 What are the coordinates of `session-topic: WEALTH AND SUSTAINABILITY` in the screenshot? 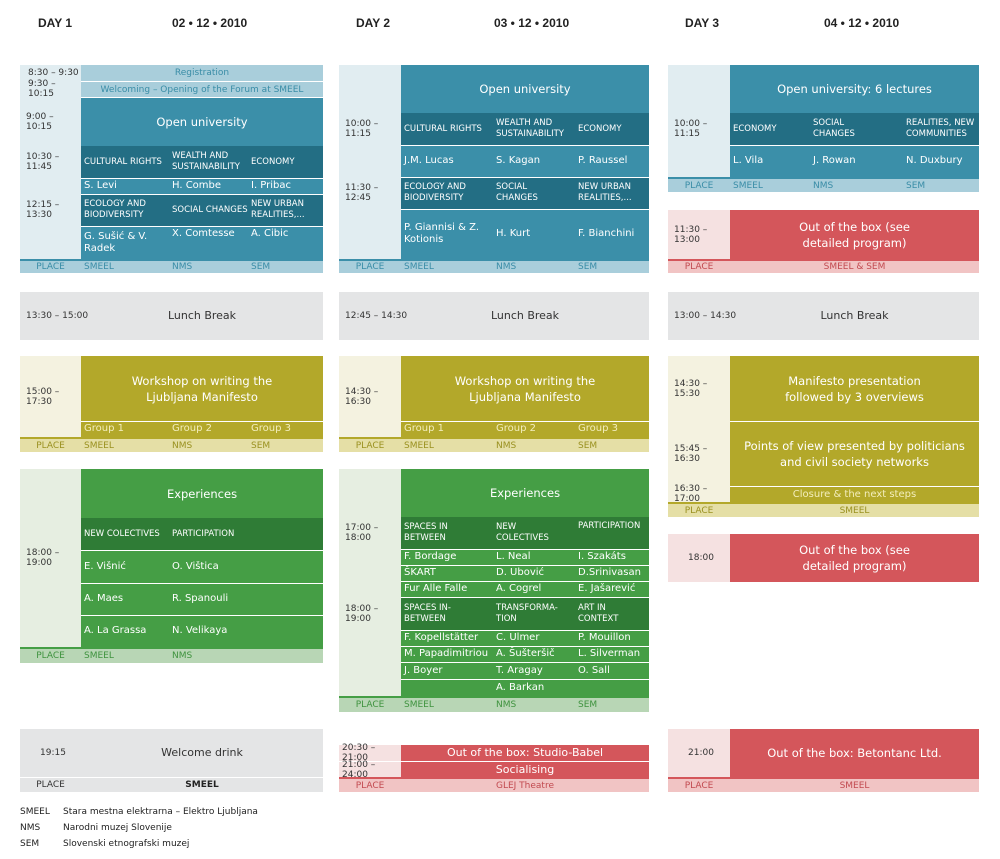 It's located at (530, 128).